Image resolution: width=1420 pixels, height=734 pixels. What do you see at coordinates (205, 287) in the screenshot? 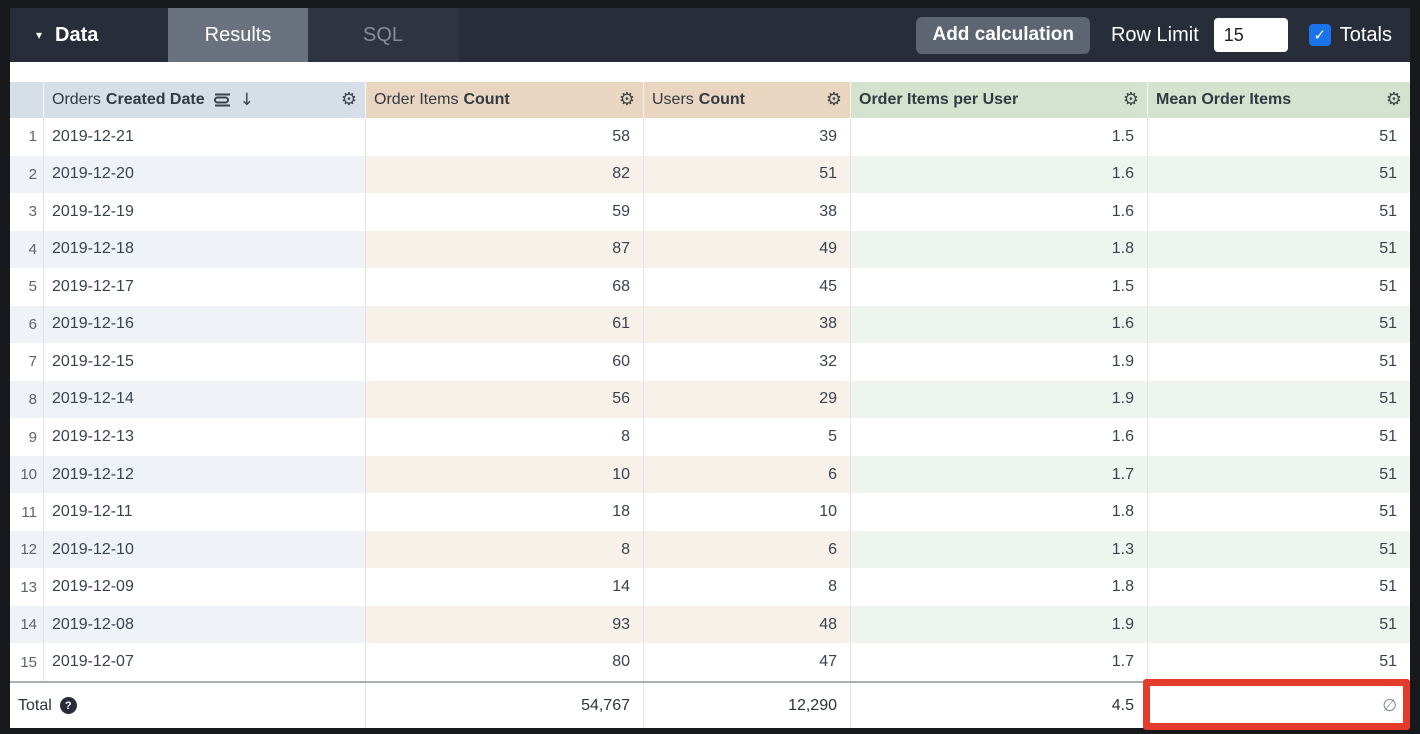
I see `cell-orders-created-date: 2019-12-17` at bounding box center [205, 287].